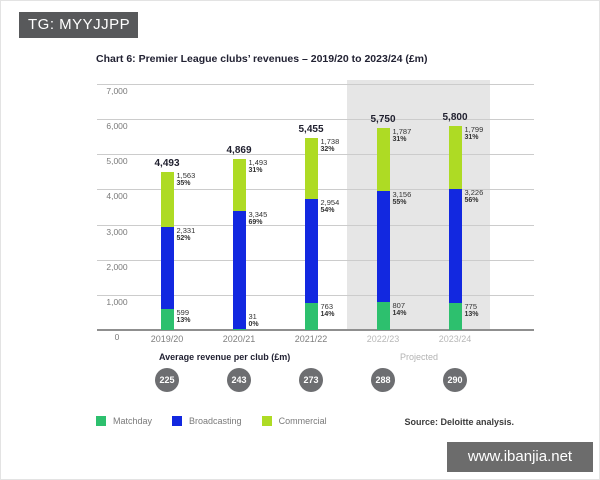  What do you see at coordinates (402, 197) in the screenshot?
I see `segment-value-label: 3,156 55%` at bounding box center [402, 197].